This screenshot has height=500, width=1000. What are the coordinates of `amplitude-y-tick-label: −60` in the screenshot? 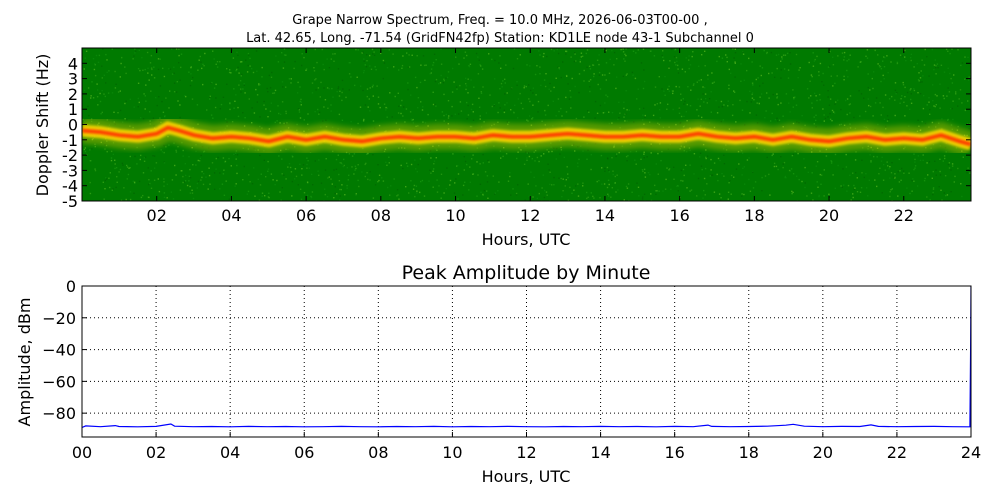 It's located at (59, 381).